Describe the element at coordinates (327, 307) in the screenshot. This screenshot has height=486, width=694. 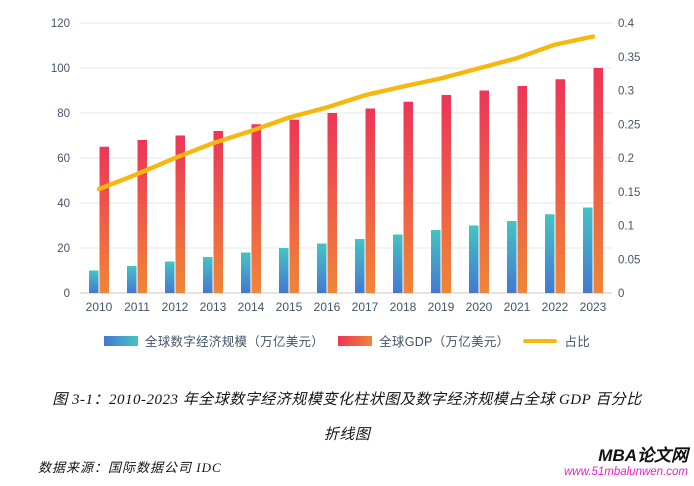
I see `x-axis-tick-label: 2016` at that location.